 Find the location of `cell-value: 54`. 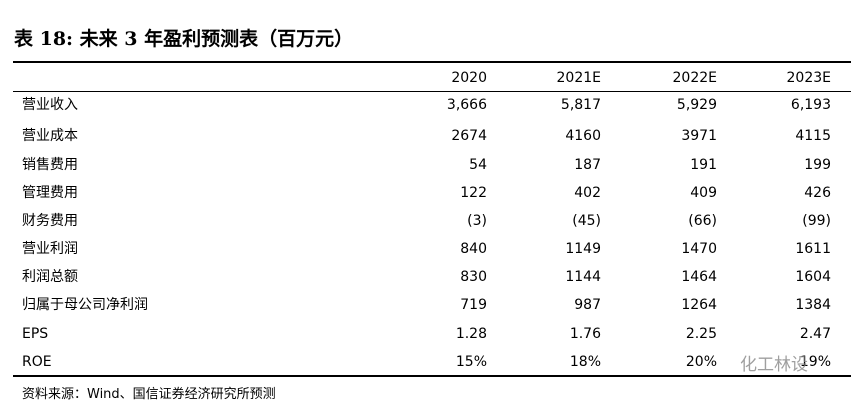

cell-value: 54 is located at coordinates (478, 165).